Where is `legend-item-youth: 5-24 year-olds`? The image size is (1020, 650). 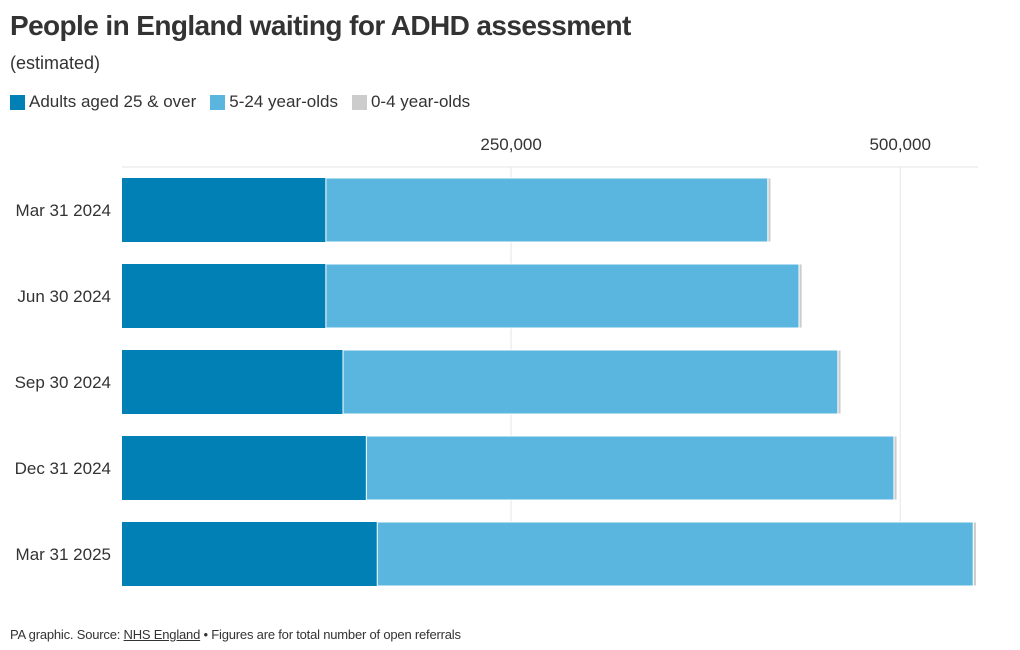 legend-item-youth: 5-24 year-olds is located at coordinates (274, 102).